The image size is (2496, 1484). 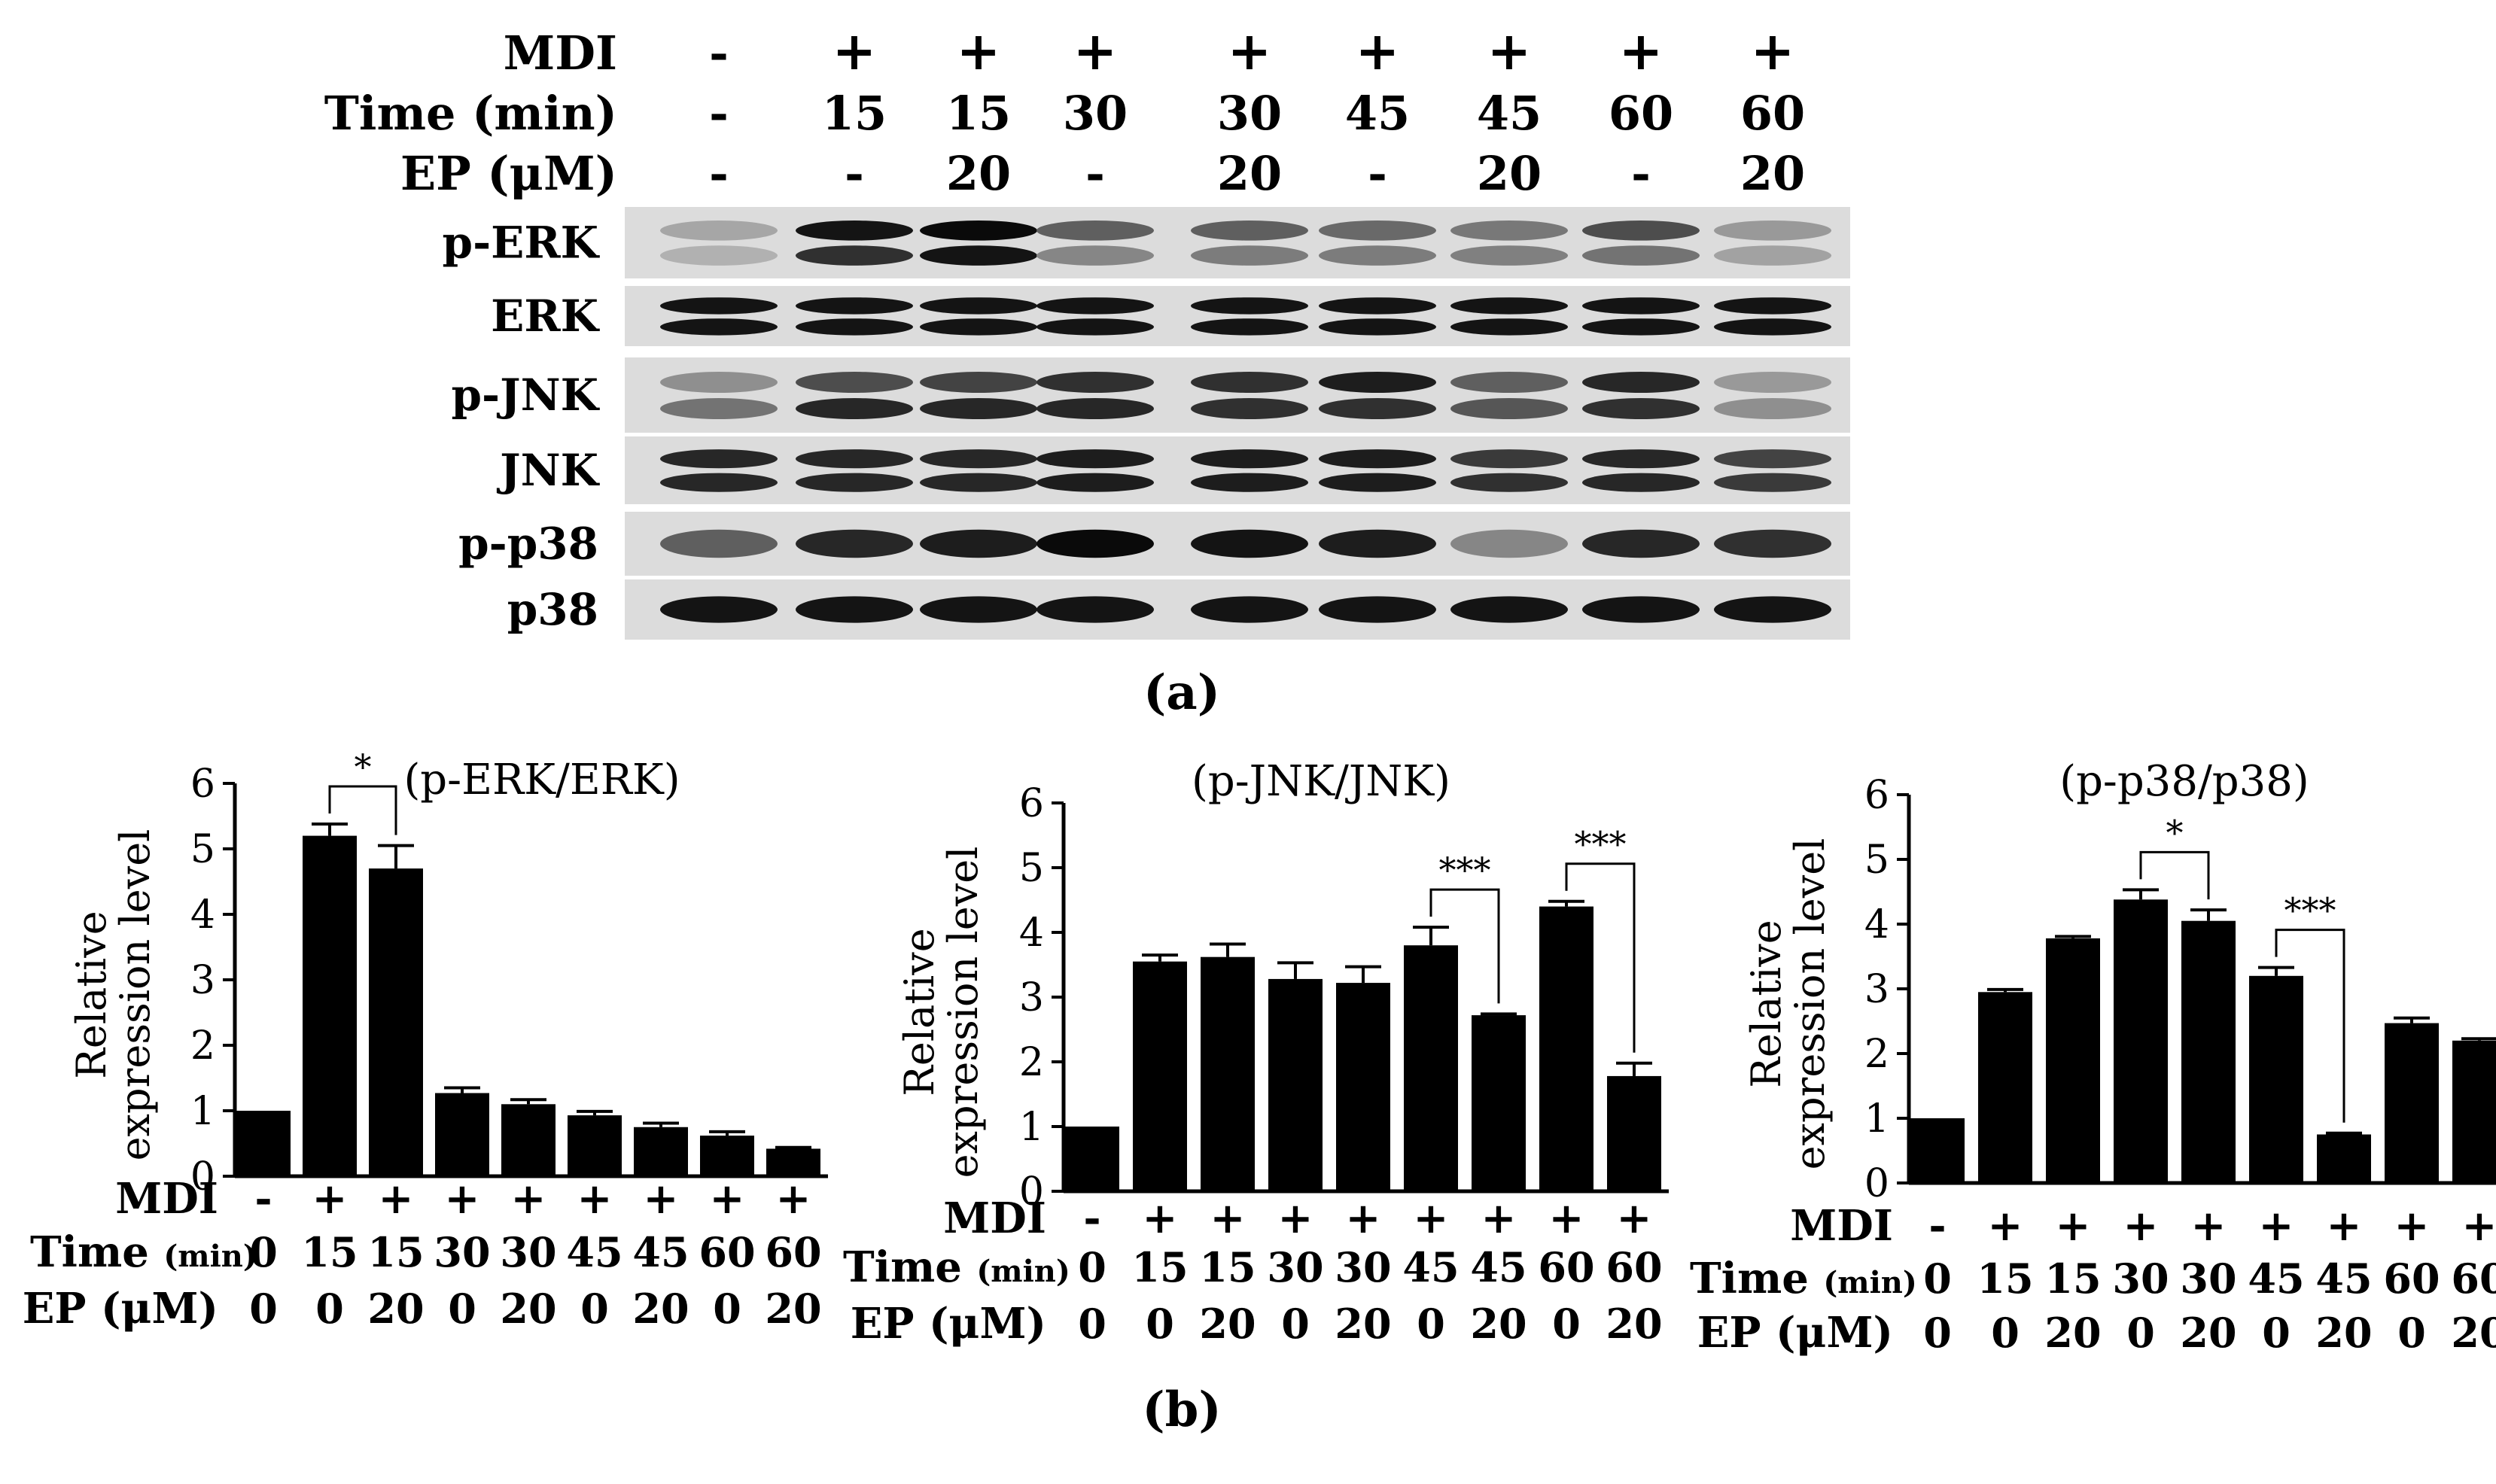 What do you see at coordinates (552, 609) in the screenshot?
I see `blot-row-label: p38` at bounding box center [552, 609].